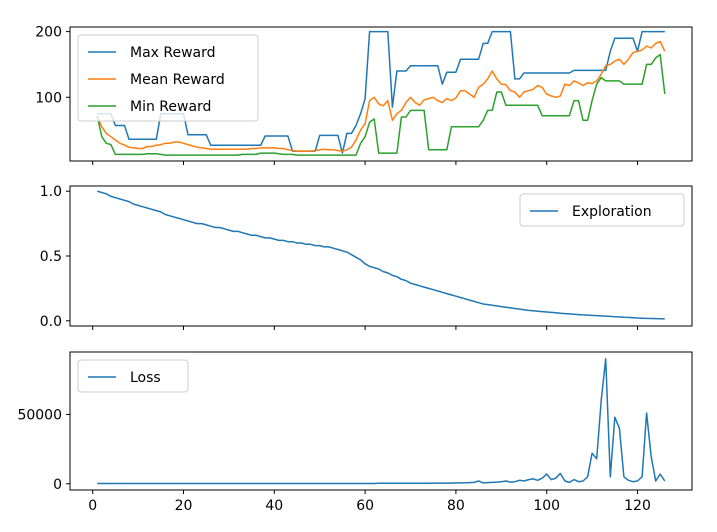 This screenshot has height=532, width=717. Describe the element at coordinates (637, 506) in the screenshot. I see `x-tick-label: 120` at that location.